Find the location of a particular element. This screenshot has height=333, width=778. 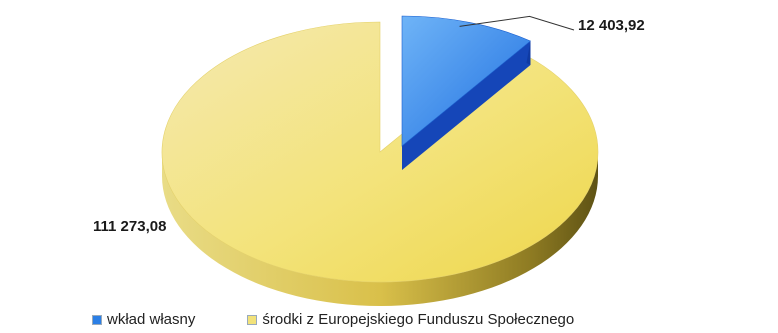

legend-item-wklad-wlasny: wkład własny is located at coordinates (143, 319).